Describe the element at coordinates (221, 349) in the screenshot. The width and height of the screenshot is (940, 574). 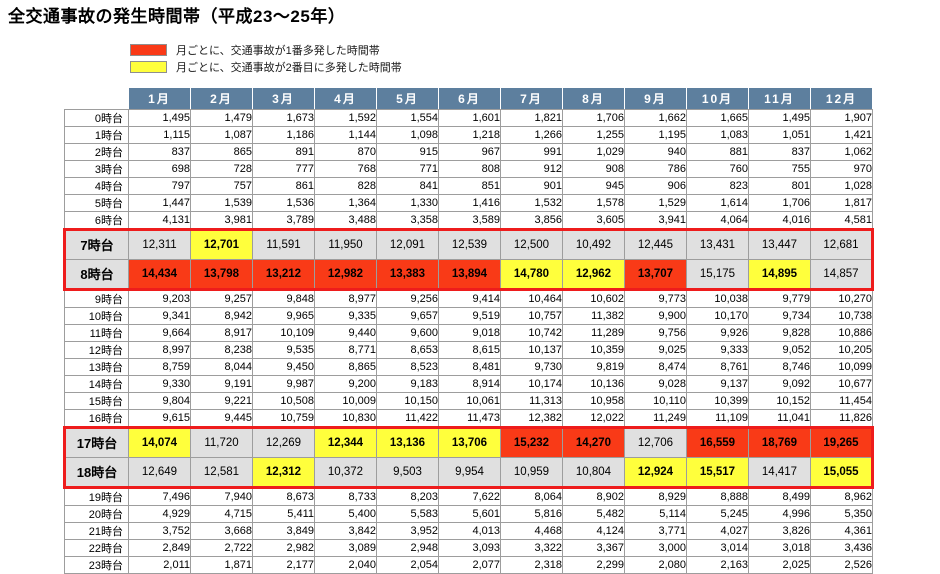
I see `cell: 8,238` at that location.